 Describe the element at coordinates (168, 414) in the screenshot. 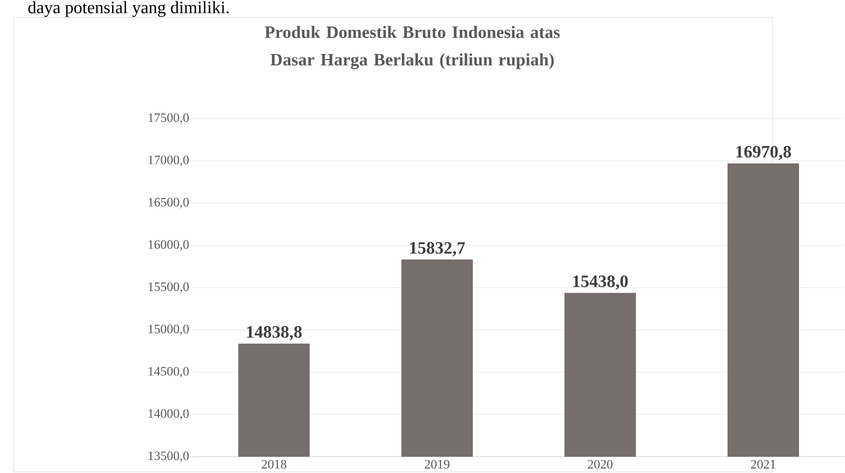

I see `y-tick-label: 14000,0` at that location.